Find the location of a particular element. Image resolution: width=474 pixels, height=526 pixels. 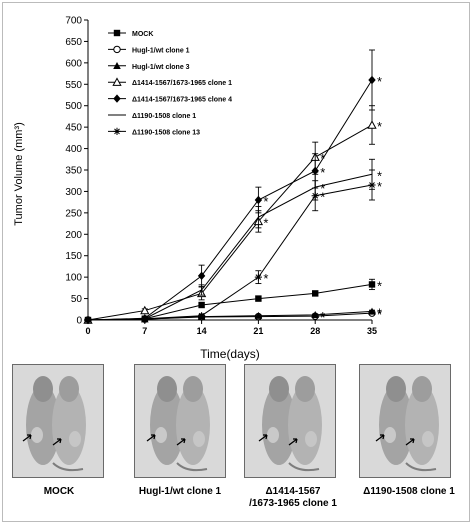

legend-label-0: MOCK is located at coordinates (142, 34).